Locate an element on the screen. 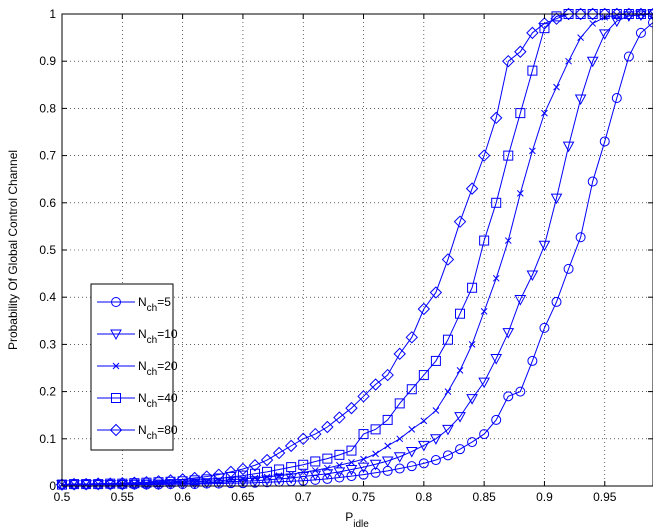 This screenshot has width=653, height=531. legend-label-suffix: =80 is located at coordinates (167, 430).